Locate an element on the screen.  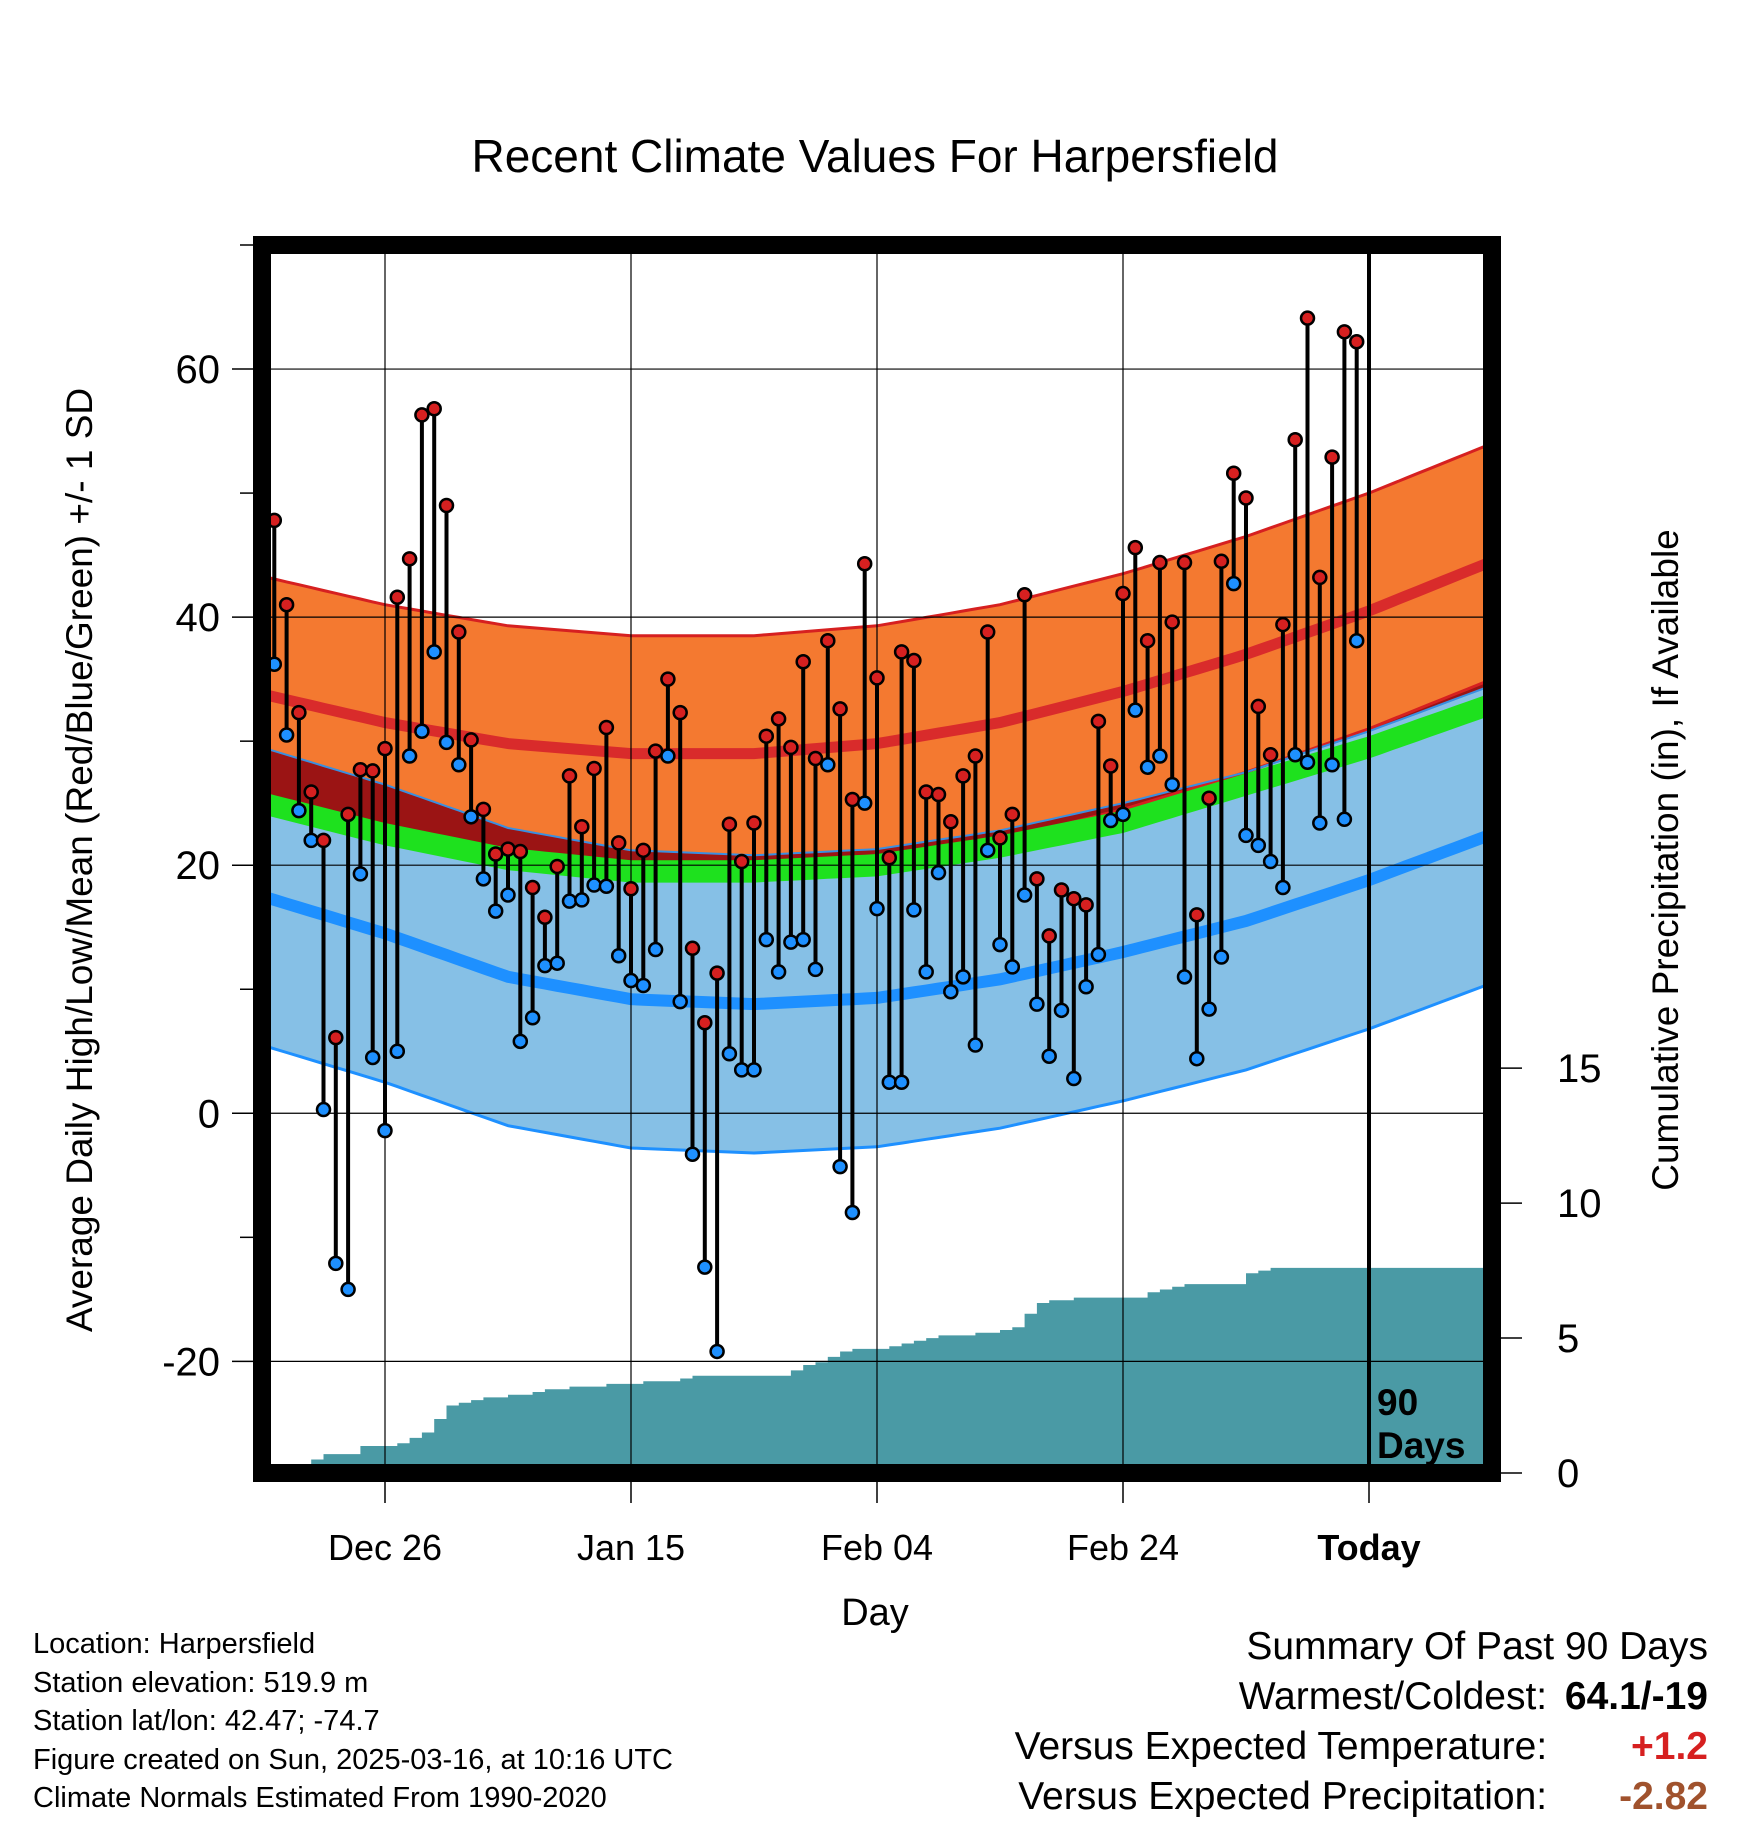
y-tick-label: 60 is located at coordinates (198, 370).